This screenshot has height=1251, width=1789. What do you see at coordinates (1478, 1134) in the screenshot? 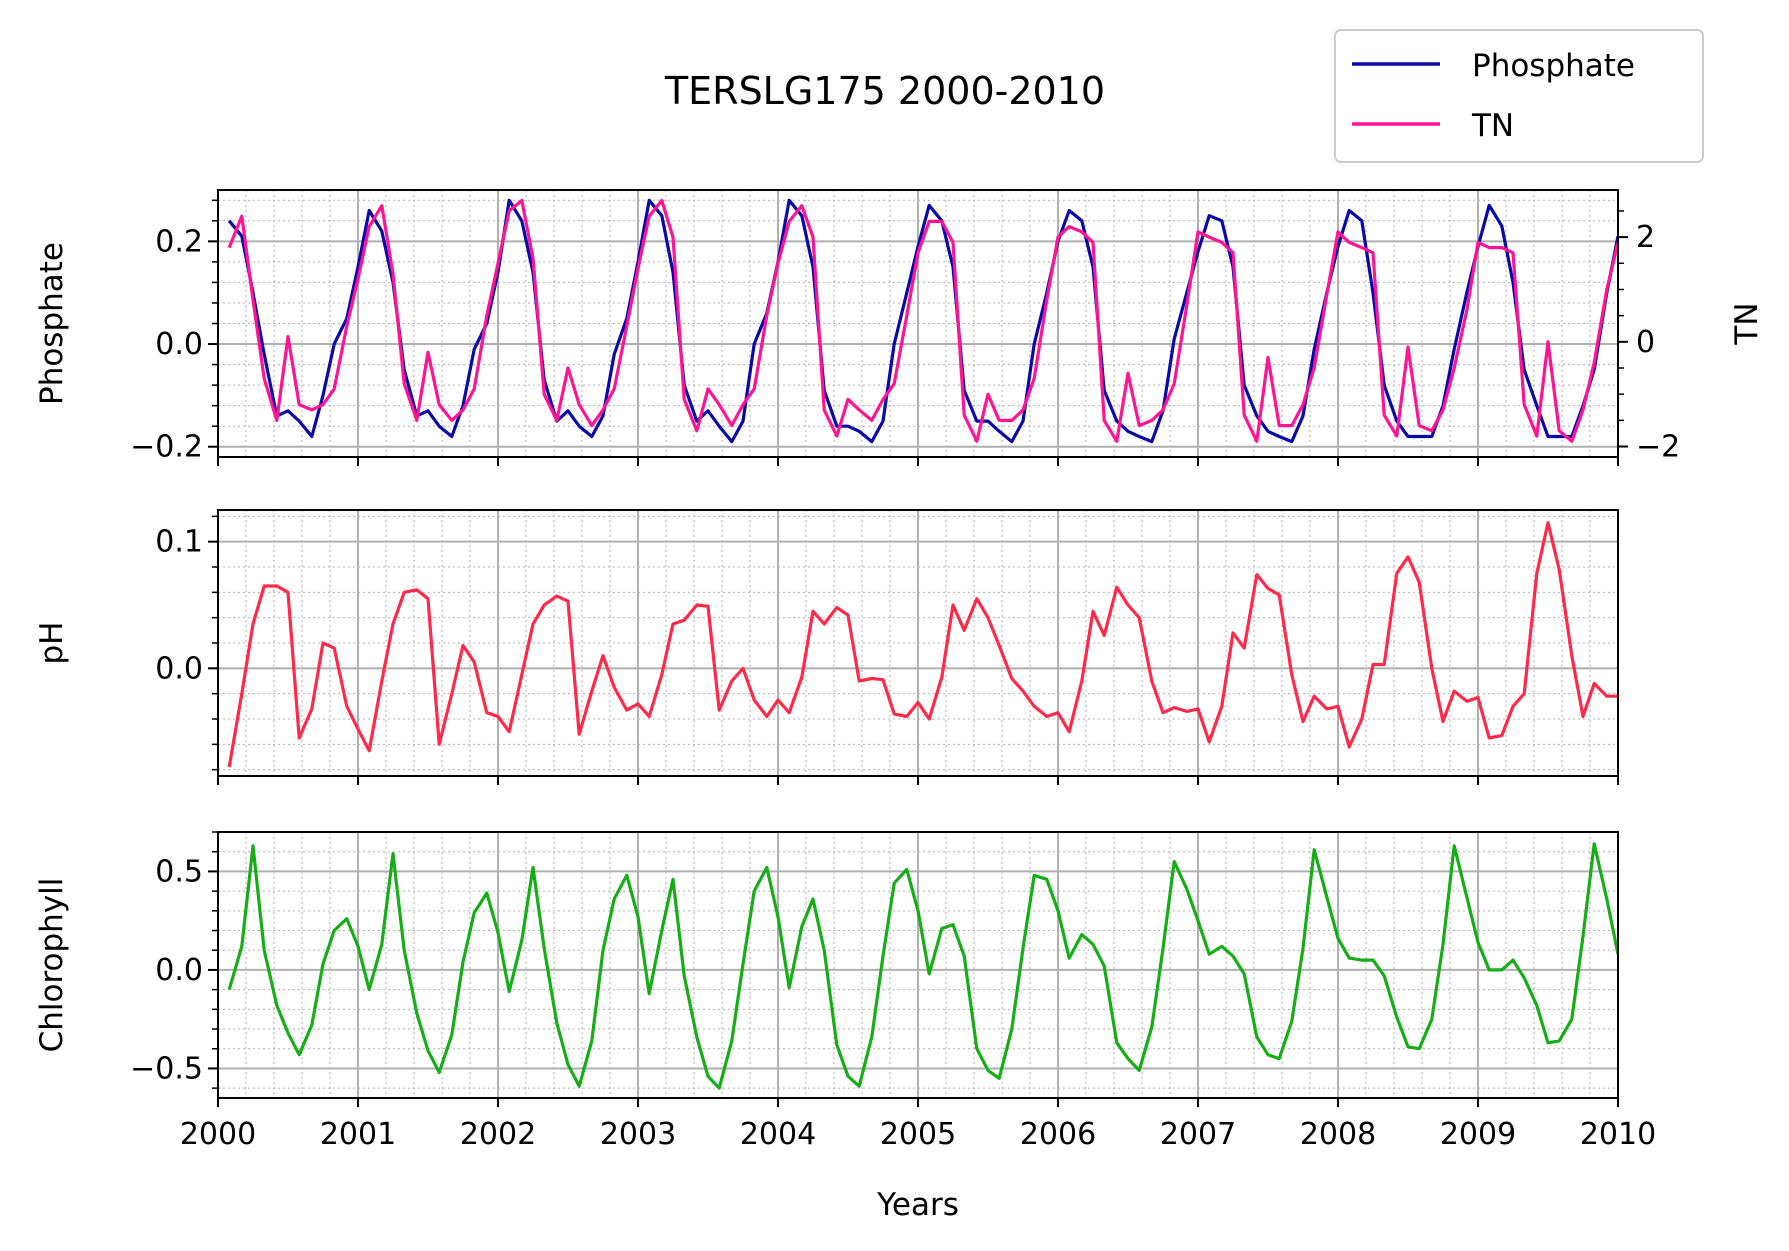
I see `x-tick-label: 2009` at bounding box center [1478, 1134].